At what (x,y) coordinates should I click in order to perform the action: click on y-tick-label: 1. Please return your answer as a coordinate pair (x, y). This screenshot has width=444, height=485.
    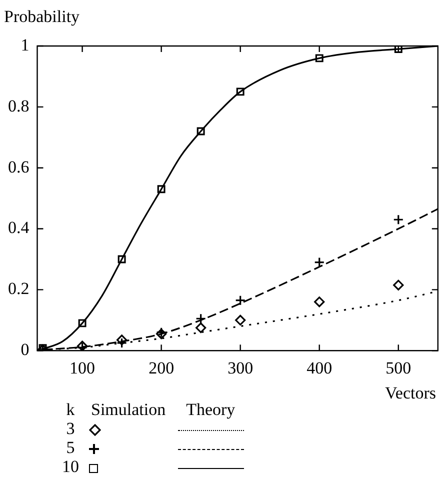
    Looking at the image, I should click on (25, 44).